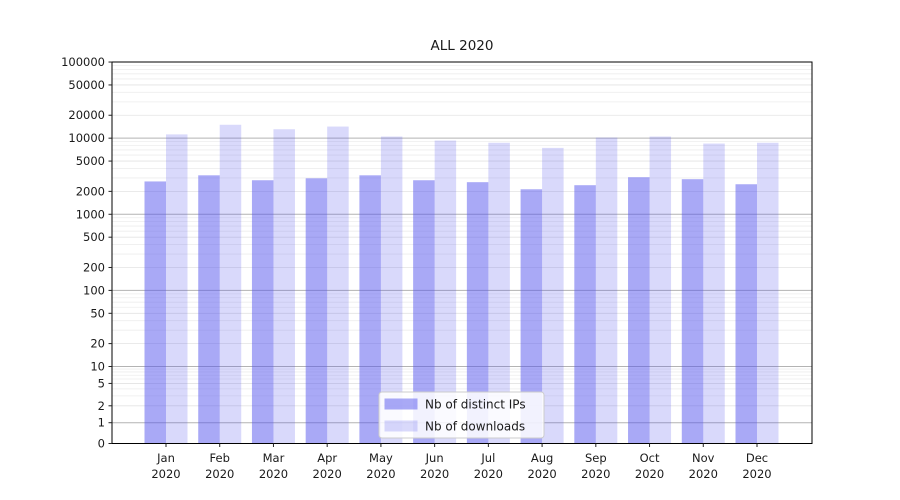  I want to click on bar-mar-nb-of-downloads, so click(284, 286).